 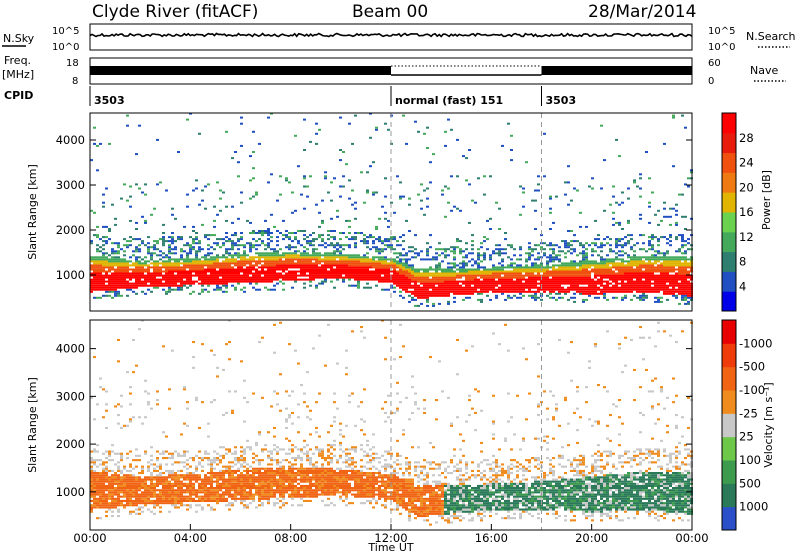 I want to click on colorbar-swatch, so click(x=729, y=281).